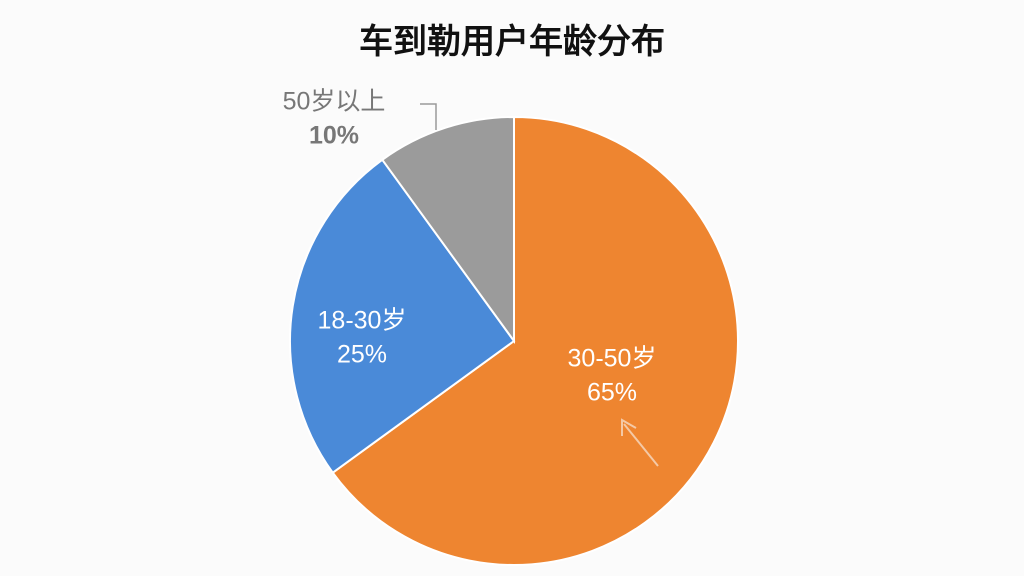 The image size is (1024, 576). I want to click on chart-title: 车到勒用户年龄分布, so click(512, 42).